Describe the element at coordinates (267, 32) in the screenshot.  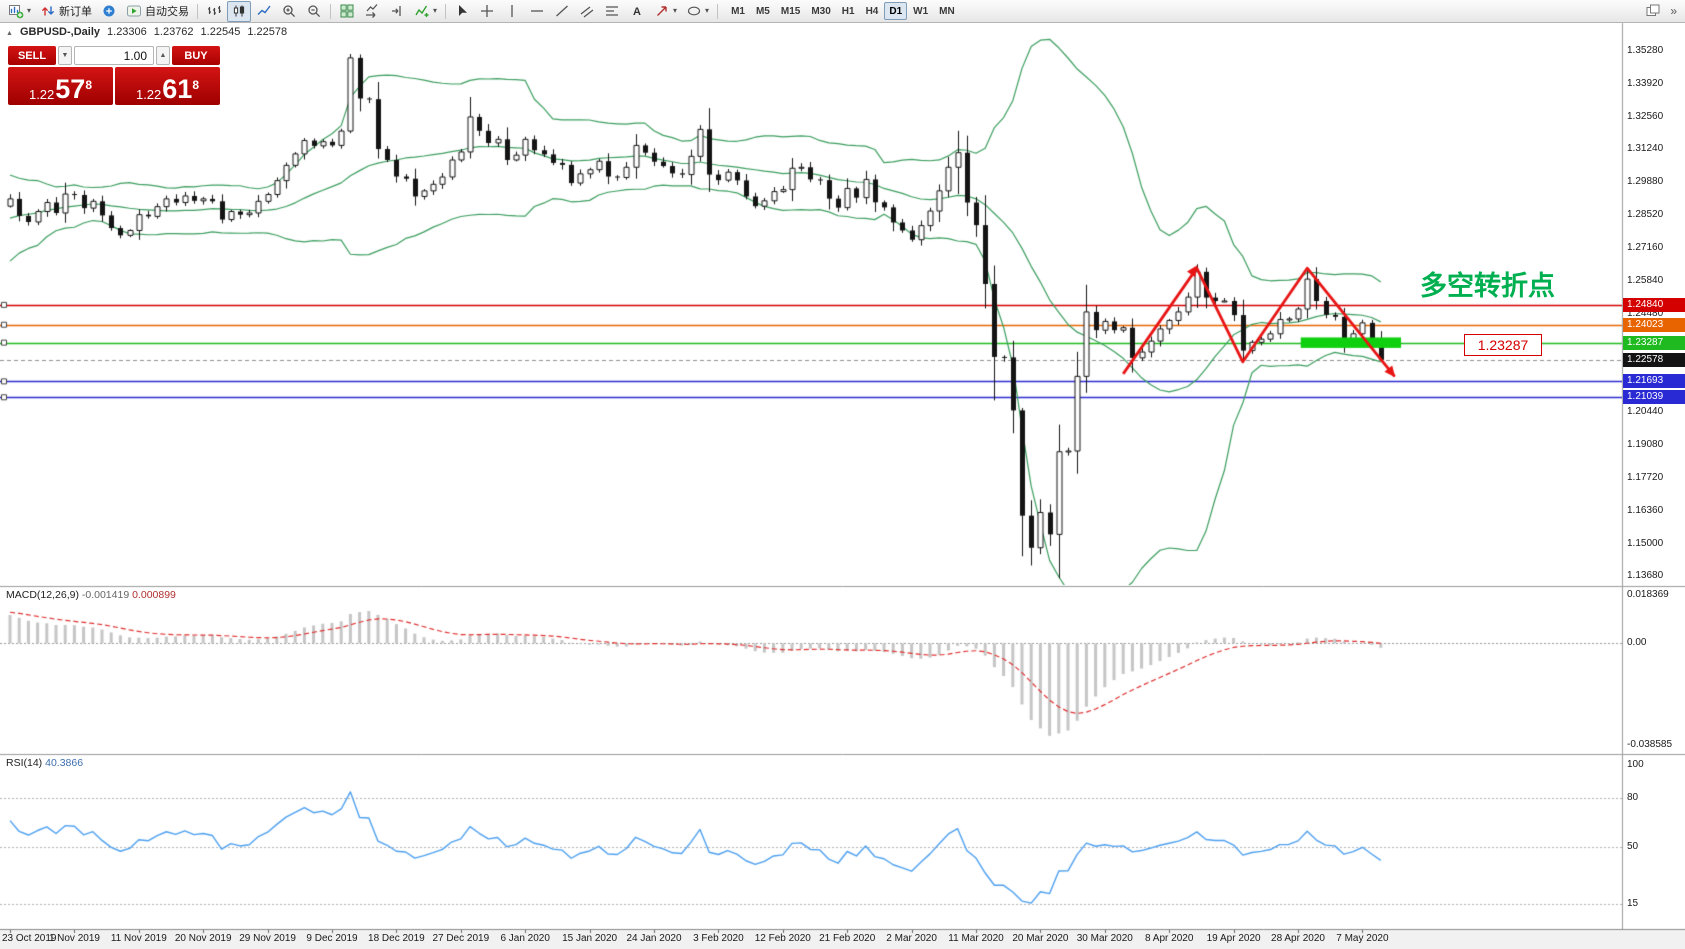
I see `ohlc-close: 1.22578` at that location.